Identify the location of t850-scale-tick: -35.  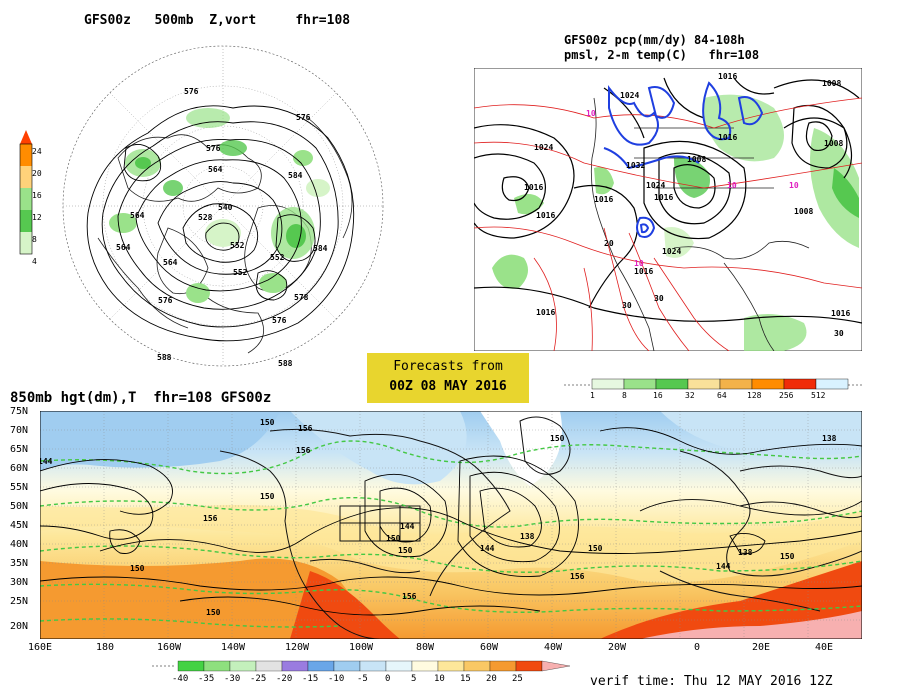
(206, 679).